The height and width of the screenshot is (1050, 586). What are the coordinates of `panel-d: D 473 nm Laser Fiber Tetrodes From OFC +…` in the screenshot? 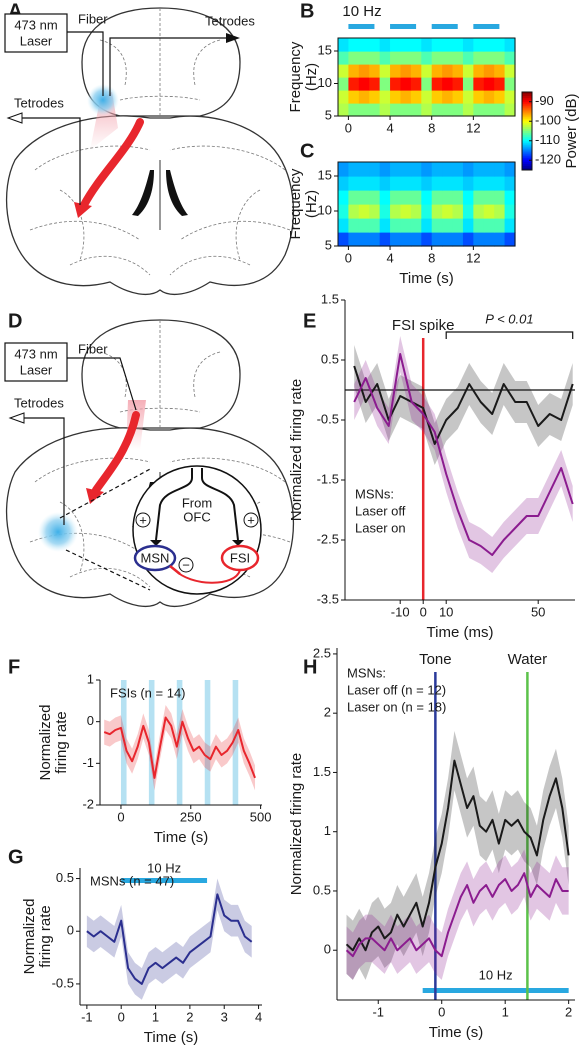 It's located at (149, 459).